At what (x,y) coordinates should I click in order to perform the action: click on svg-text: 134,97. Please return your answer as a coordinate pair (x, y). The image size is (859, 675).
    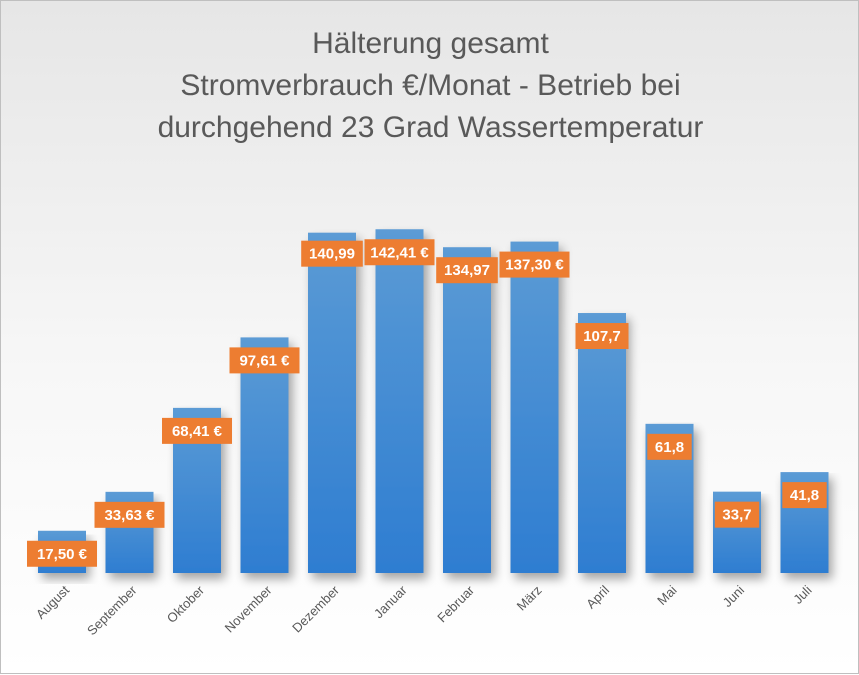
    Looking at the image, I should click on (467, 270).